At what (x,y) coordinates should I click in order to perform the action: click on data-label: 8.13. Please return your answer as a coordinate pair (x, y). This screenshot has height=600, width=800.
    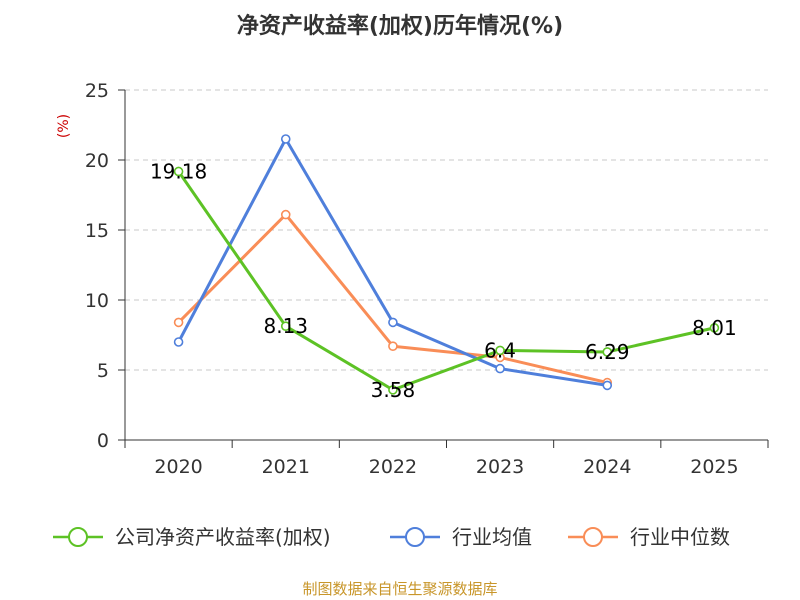
    Looking at the image, I should click on (285, 326).